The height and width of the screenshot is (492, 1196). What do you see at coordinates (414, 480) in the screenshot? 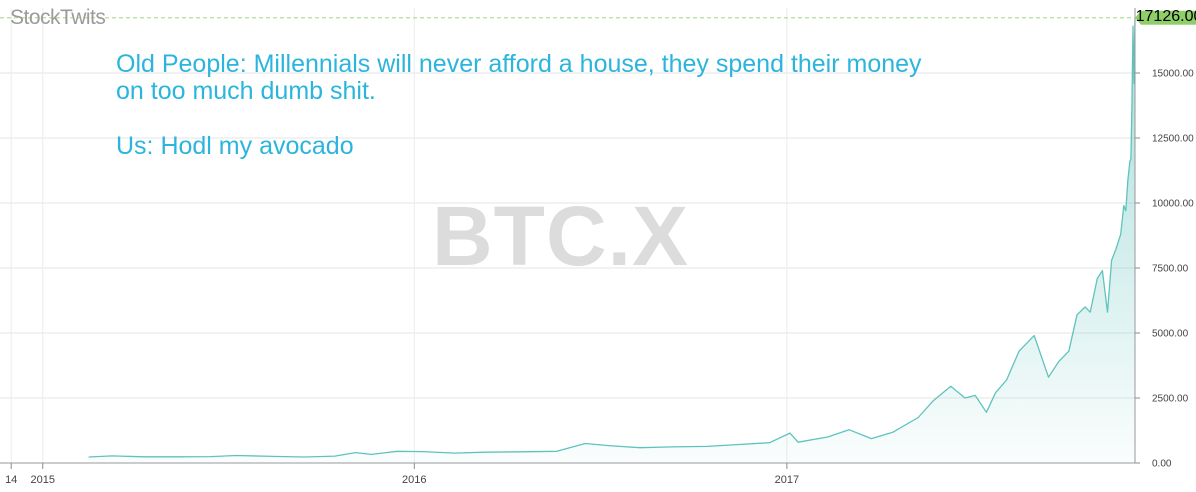
I see `x-tick-label: 2016` at bounding box center [414, 480].